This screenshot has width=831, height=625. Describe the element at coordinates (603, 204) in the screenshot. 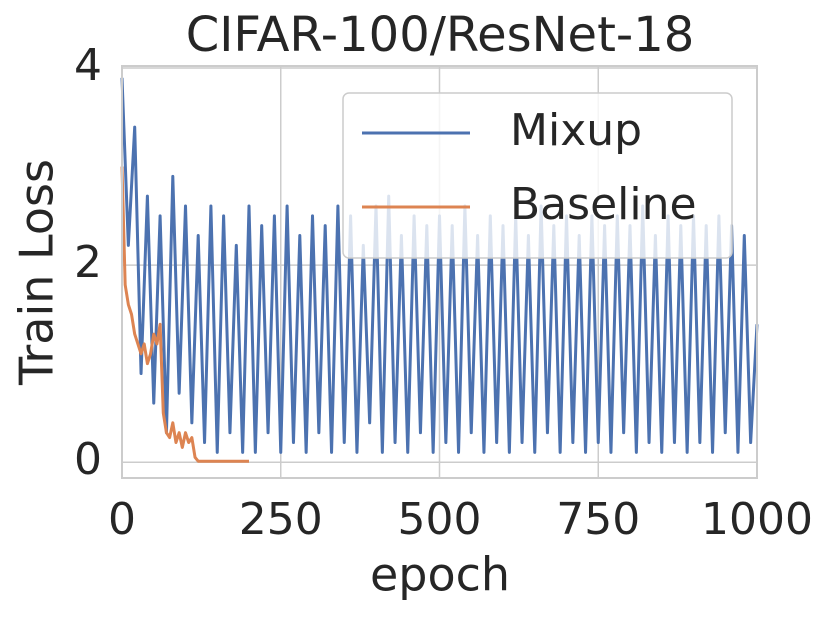

I see `legend-label: Baseline` at that location.